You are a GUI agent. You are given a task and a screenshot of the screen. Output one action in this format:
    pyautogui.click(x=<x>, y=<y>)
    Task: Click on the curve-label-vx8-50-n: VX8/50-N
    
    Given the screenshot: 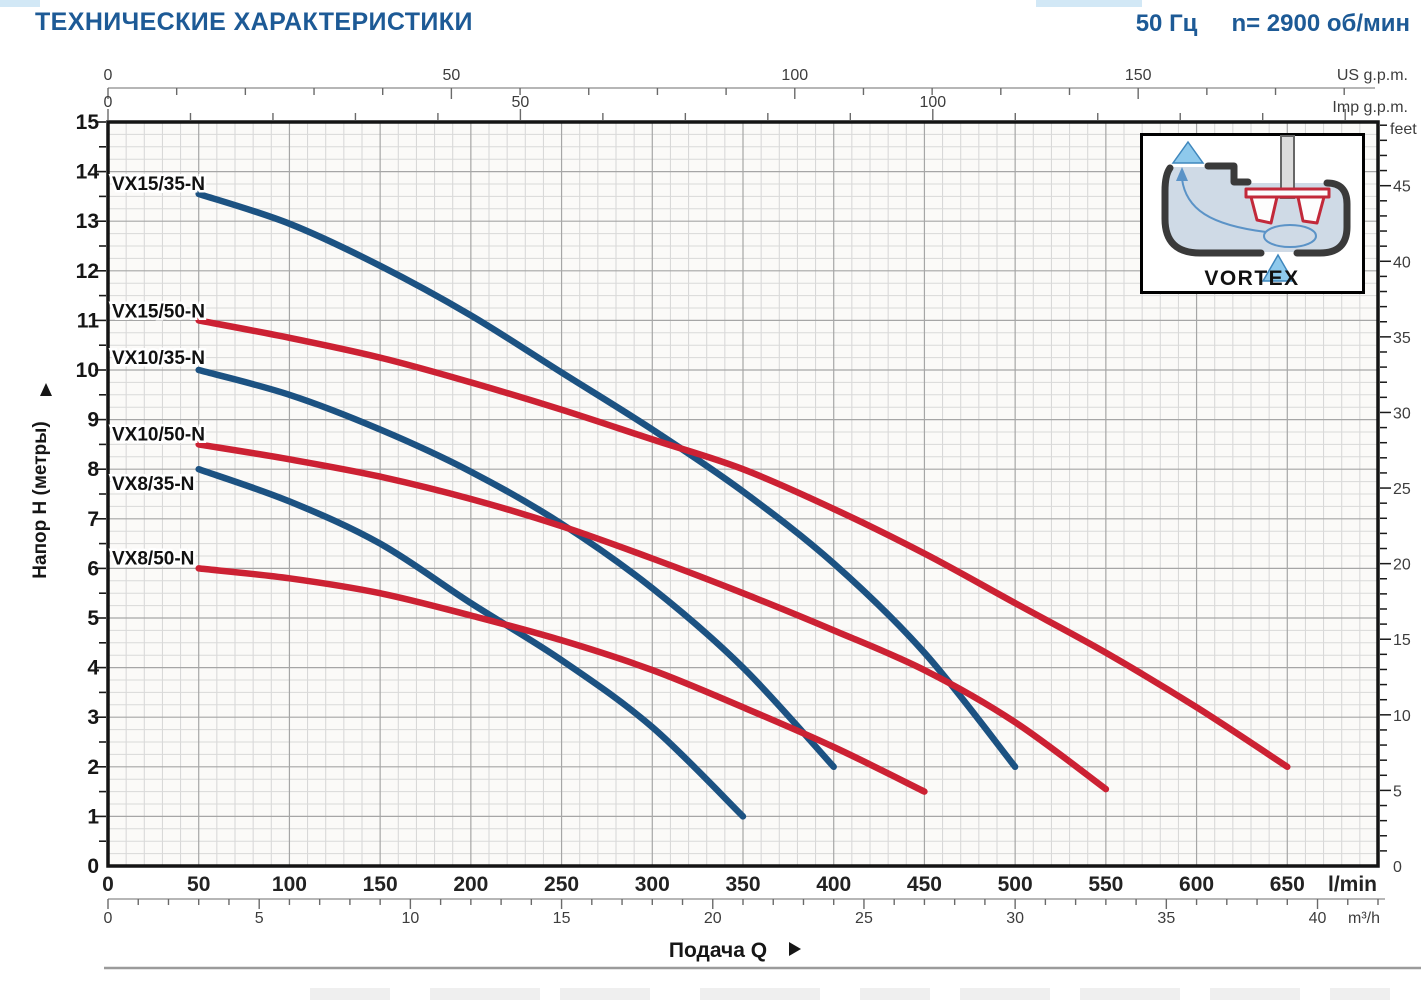 What is the action you would take?
    pyautogui.click(x=153, y=558)
    